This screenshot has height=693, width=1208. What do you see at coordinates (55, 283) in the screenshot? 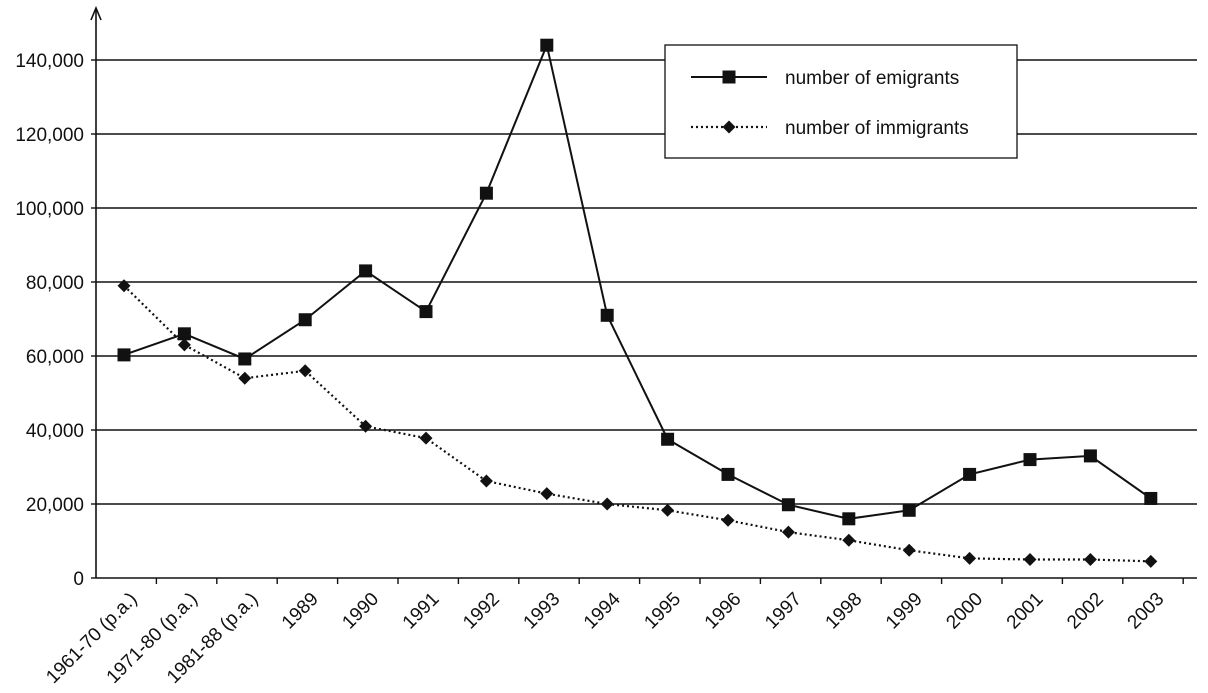
I see `y-tick-label: 80,000` at bounding box center [55, 283].